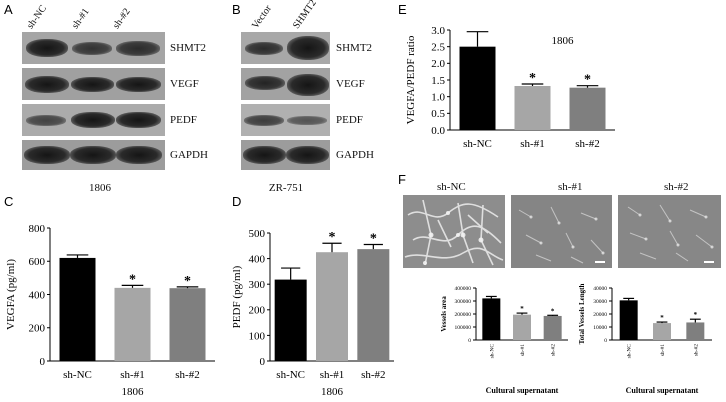  I want to click on y-axis-label: PEDF (pg/ml), so click(237, 296).